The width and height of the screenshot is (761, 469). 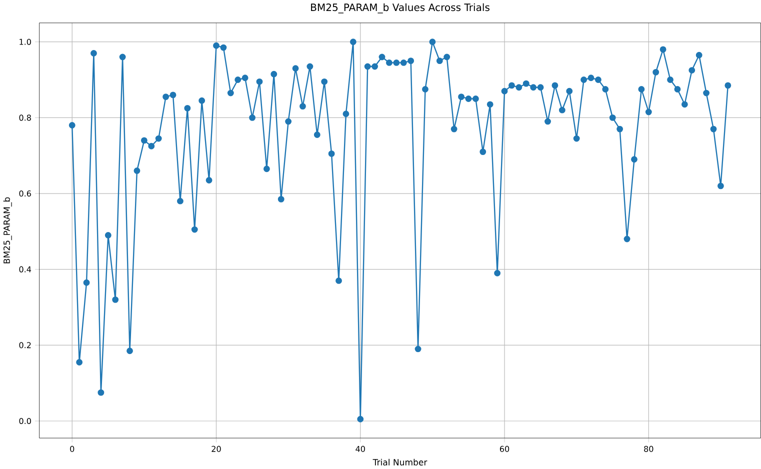 I want to click on x-tick-label: 0, so click(x=72, y=449).